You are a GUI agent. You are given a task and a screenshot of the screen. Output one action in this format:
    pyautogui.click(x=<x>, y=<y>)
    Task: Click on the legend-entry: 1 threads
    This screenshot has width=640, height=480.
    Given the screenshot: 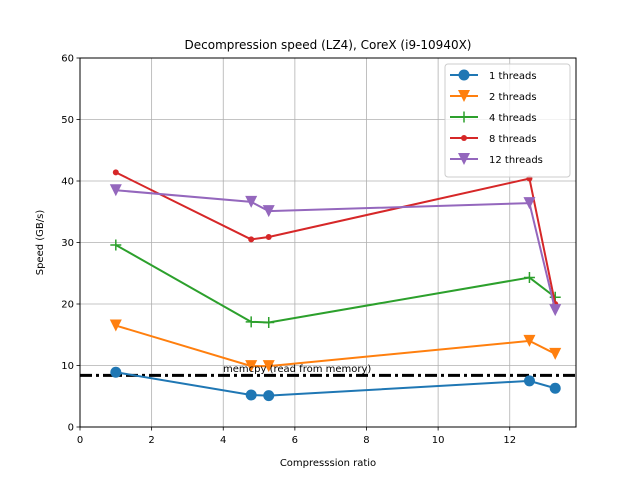 What is the action you would take?
    pyautogui.click(x=493, y=75)
    